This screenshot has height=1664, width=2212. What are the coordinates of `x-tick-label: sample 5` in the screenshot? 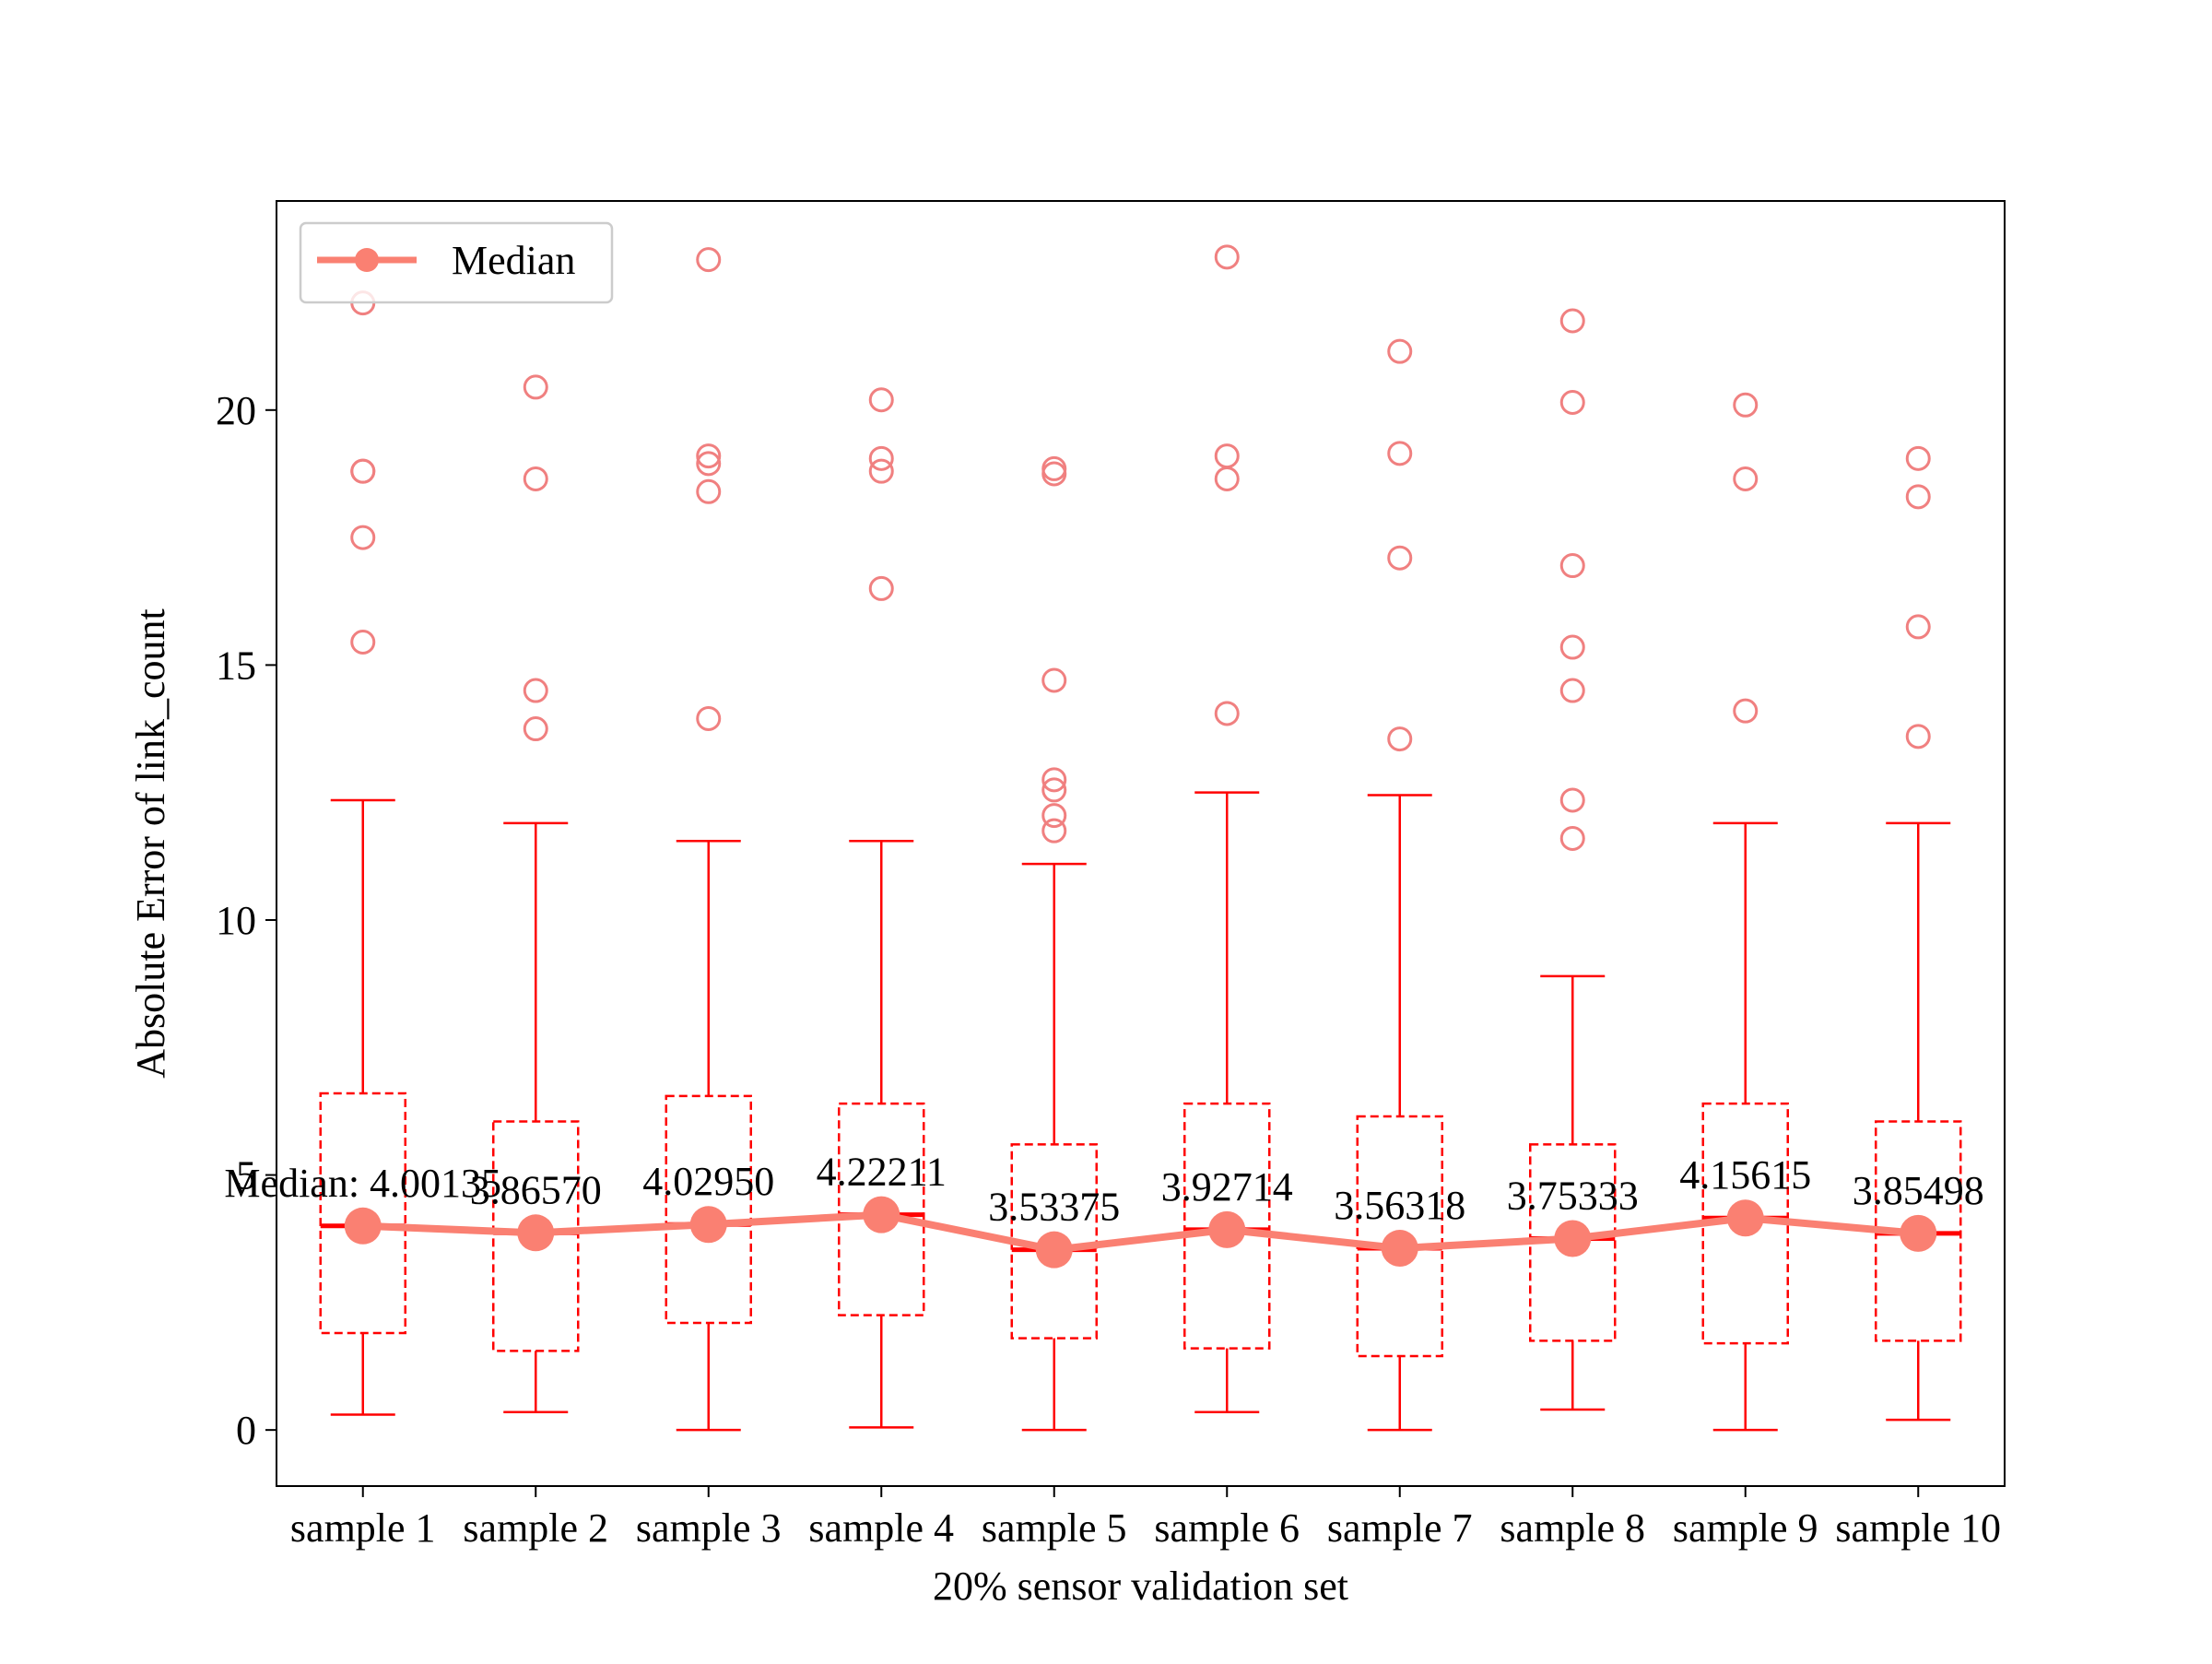 It's located at (1054, 1528).